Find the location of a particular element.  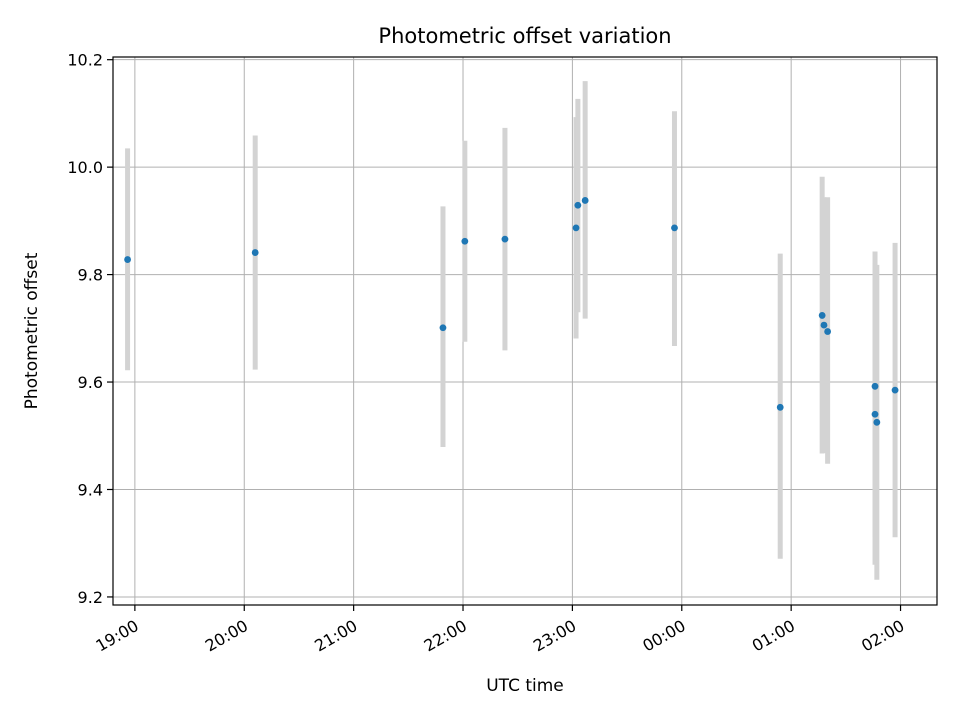

y-tick-label: 10.0 is located at coordinates (85, 167).